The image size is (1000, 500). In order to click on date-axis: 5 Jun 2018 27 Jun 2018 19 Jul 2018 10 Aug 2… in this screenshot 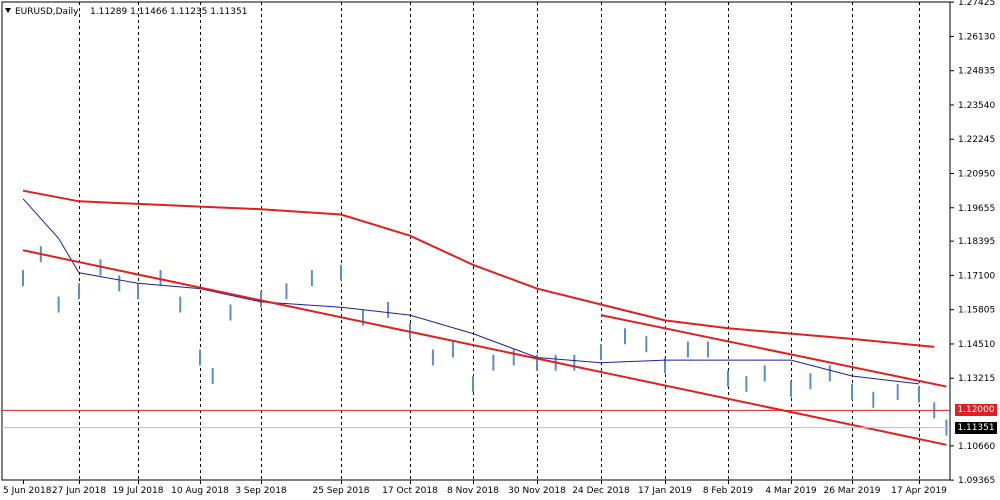, I will do `click(475, 488)`.